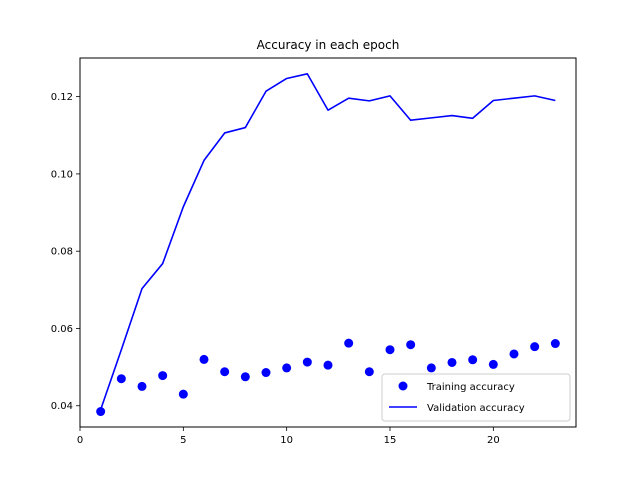 The width and height of the screenshot is (640, 480). I want to click on x-tick-label: 5, so click(183, 440).